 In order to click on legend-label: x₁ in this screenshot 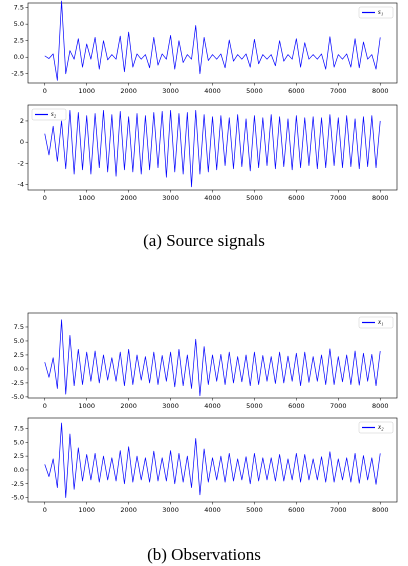, I will do `click(380, 322)`.